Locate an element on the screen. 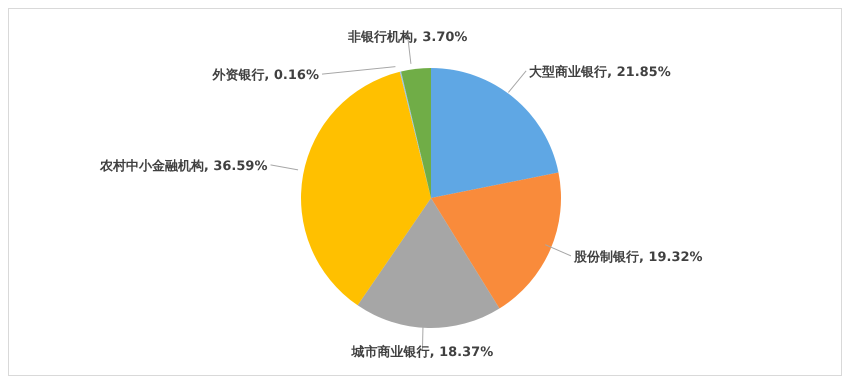 This screenshot has width=850, height=384. slice-label: 外资银行, 0.16% is located at coordinates (265, 76).